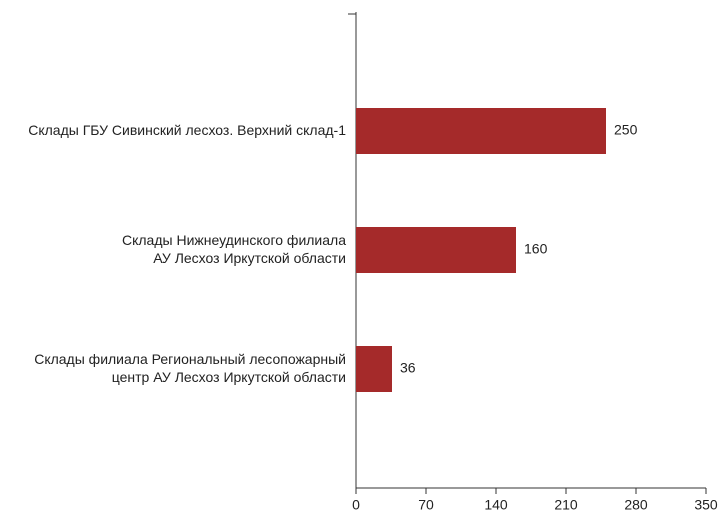  I want to click on value-label: 160, so click(536, 249).